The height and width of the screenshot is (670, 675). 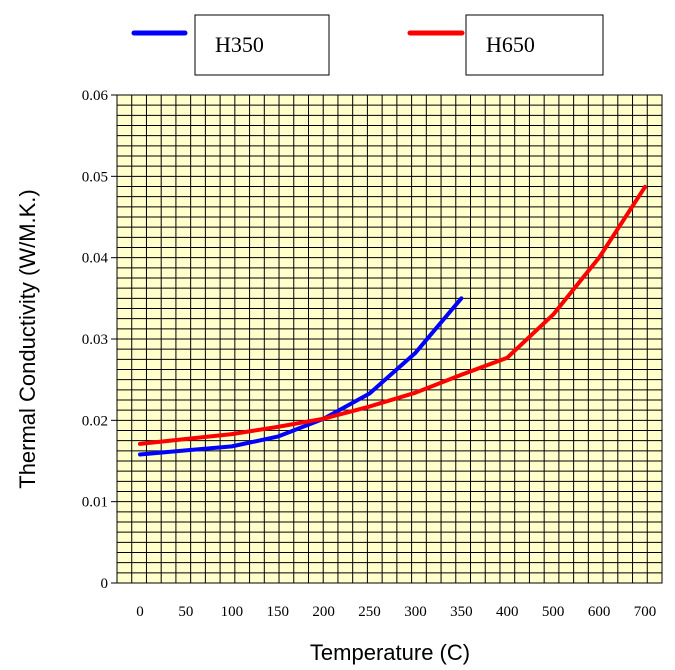 I want to click on y-tick-label: 0.01, so click(x=95, y=503).